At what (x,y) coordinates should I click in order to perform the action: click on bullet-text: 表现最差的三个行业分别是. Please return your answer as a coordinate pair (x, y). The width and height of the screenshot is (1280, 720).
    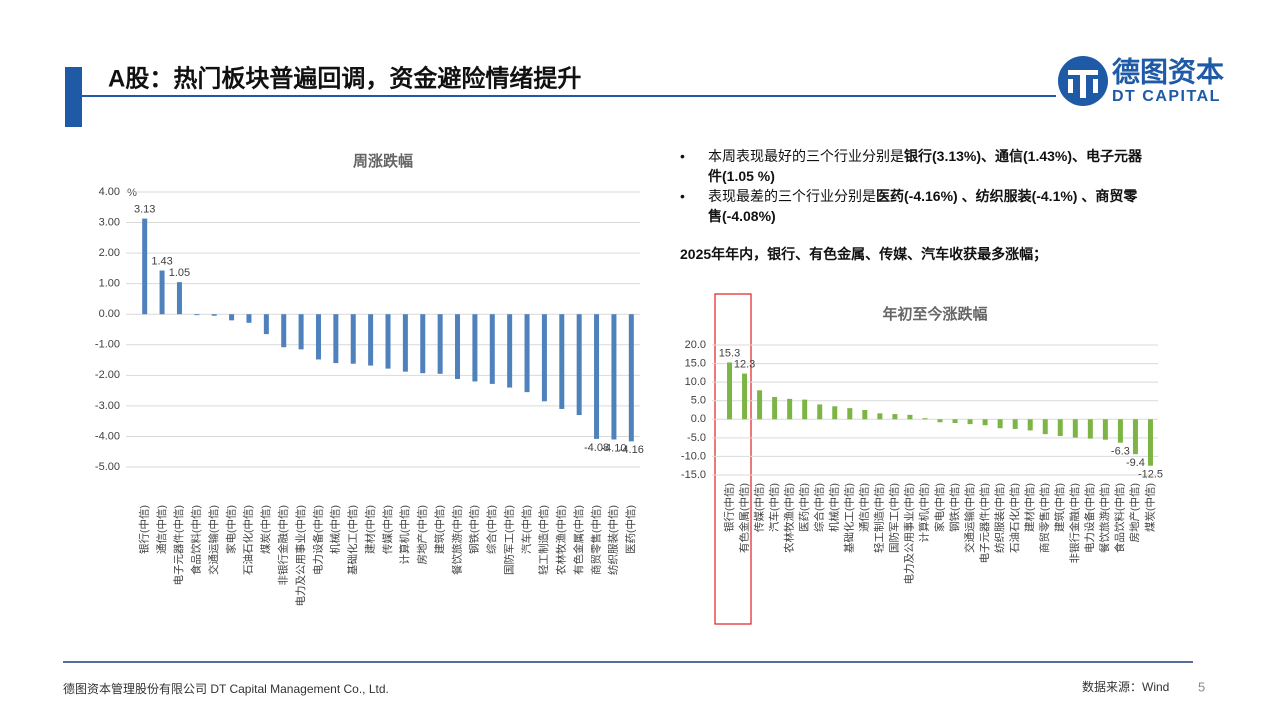
    Looking at the image, I should click on (792, 196).